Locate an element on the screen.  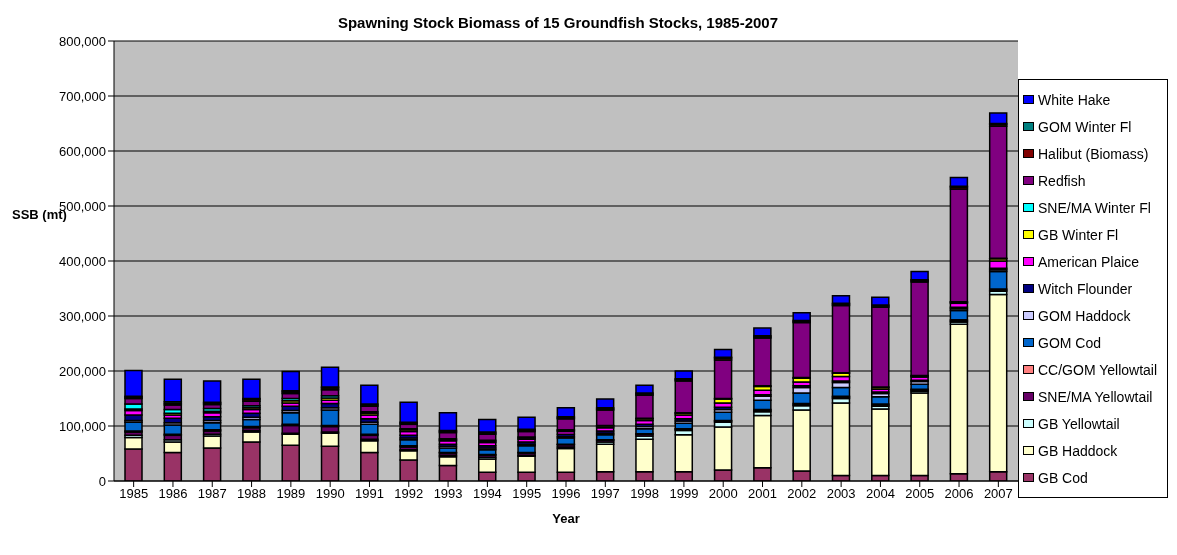
legend-label: GOM Haddock is located at coordinates (1084, 315).